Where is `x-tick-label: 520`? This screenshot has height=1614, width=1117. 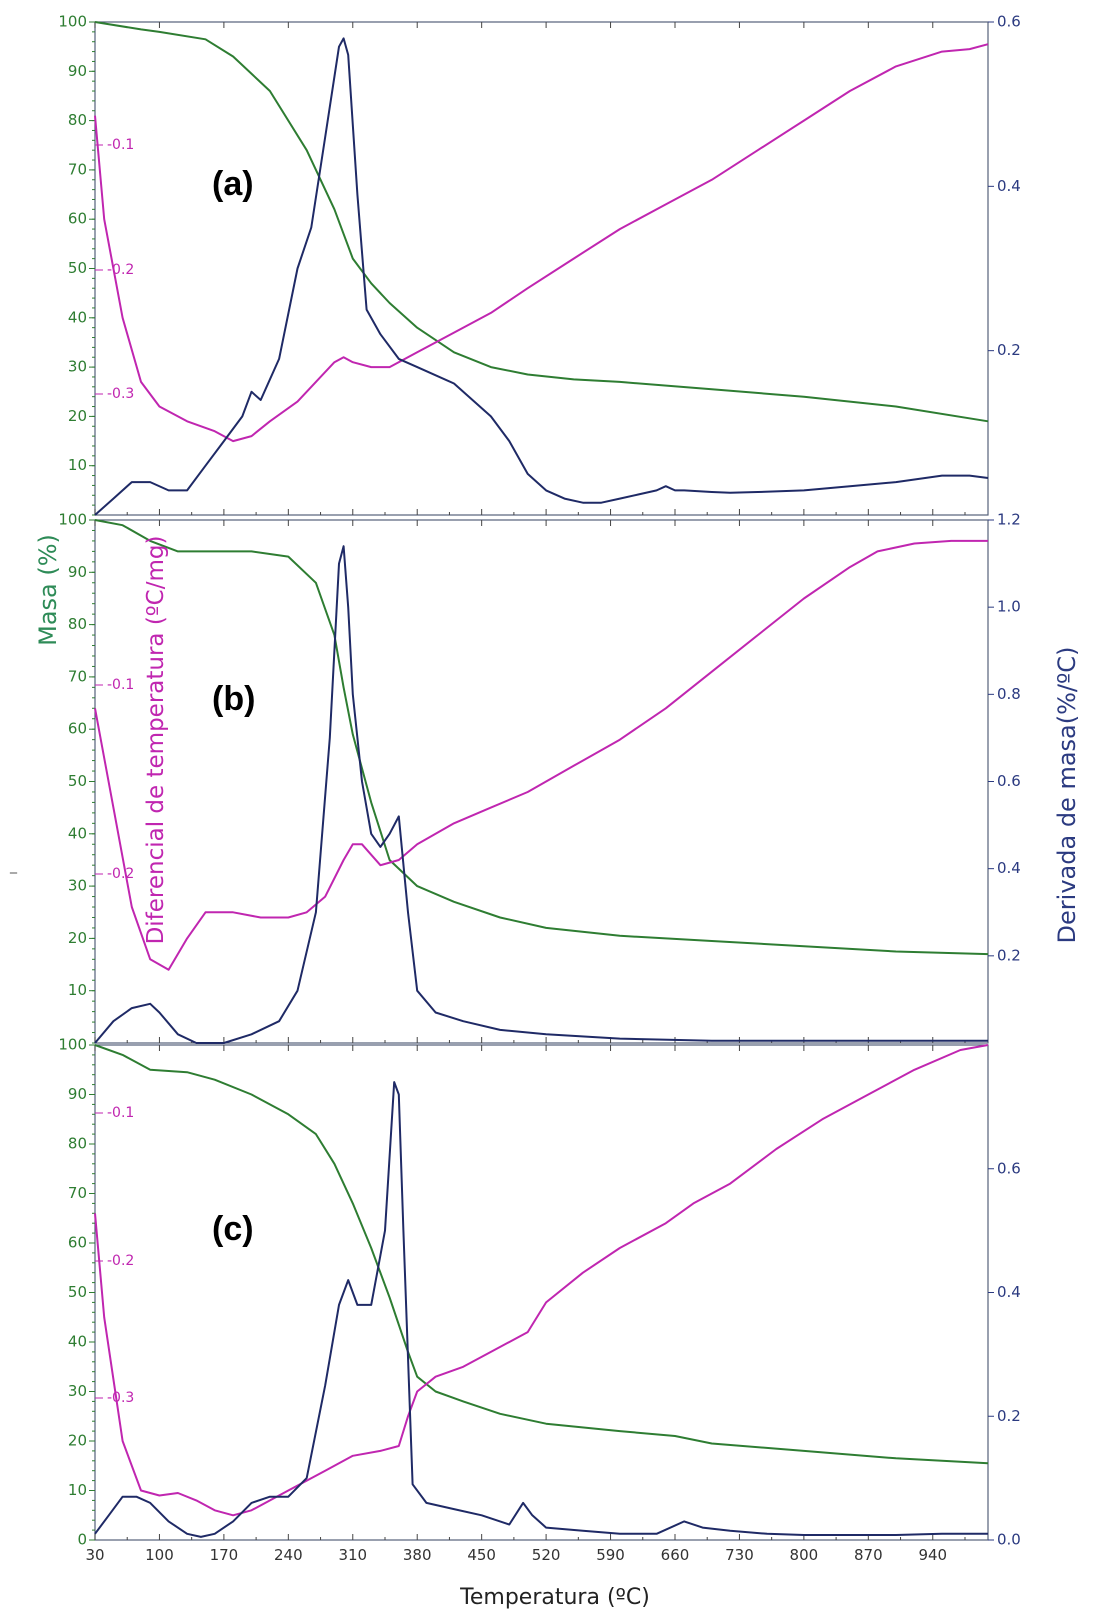
x-tick-label: 520 is located at coordinates (546, 1555).